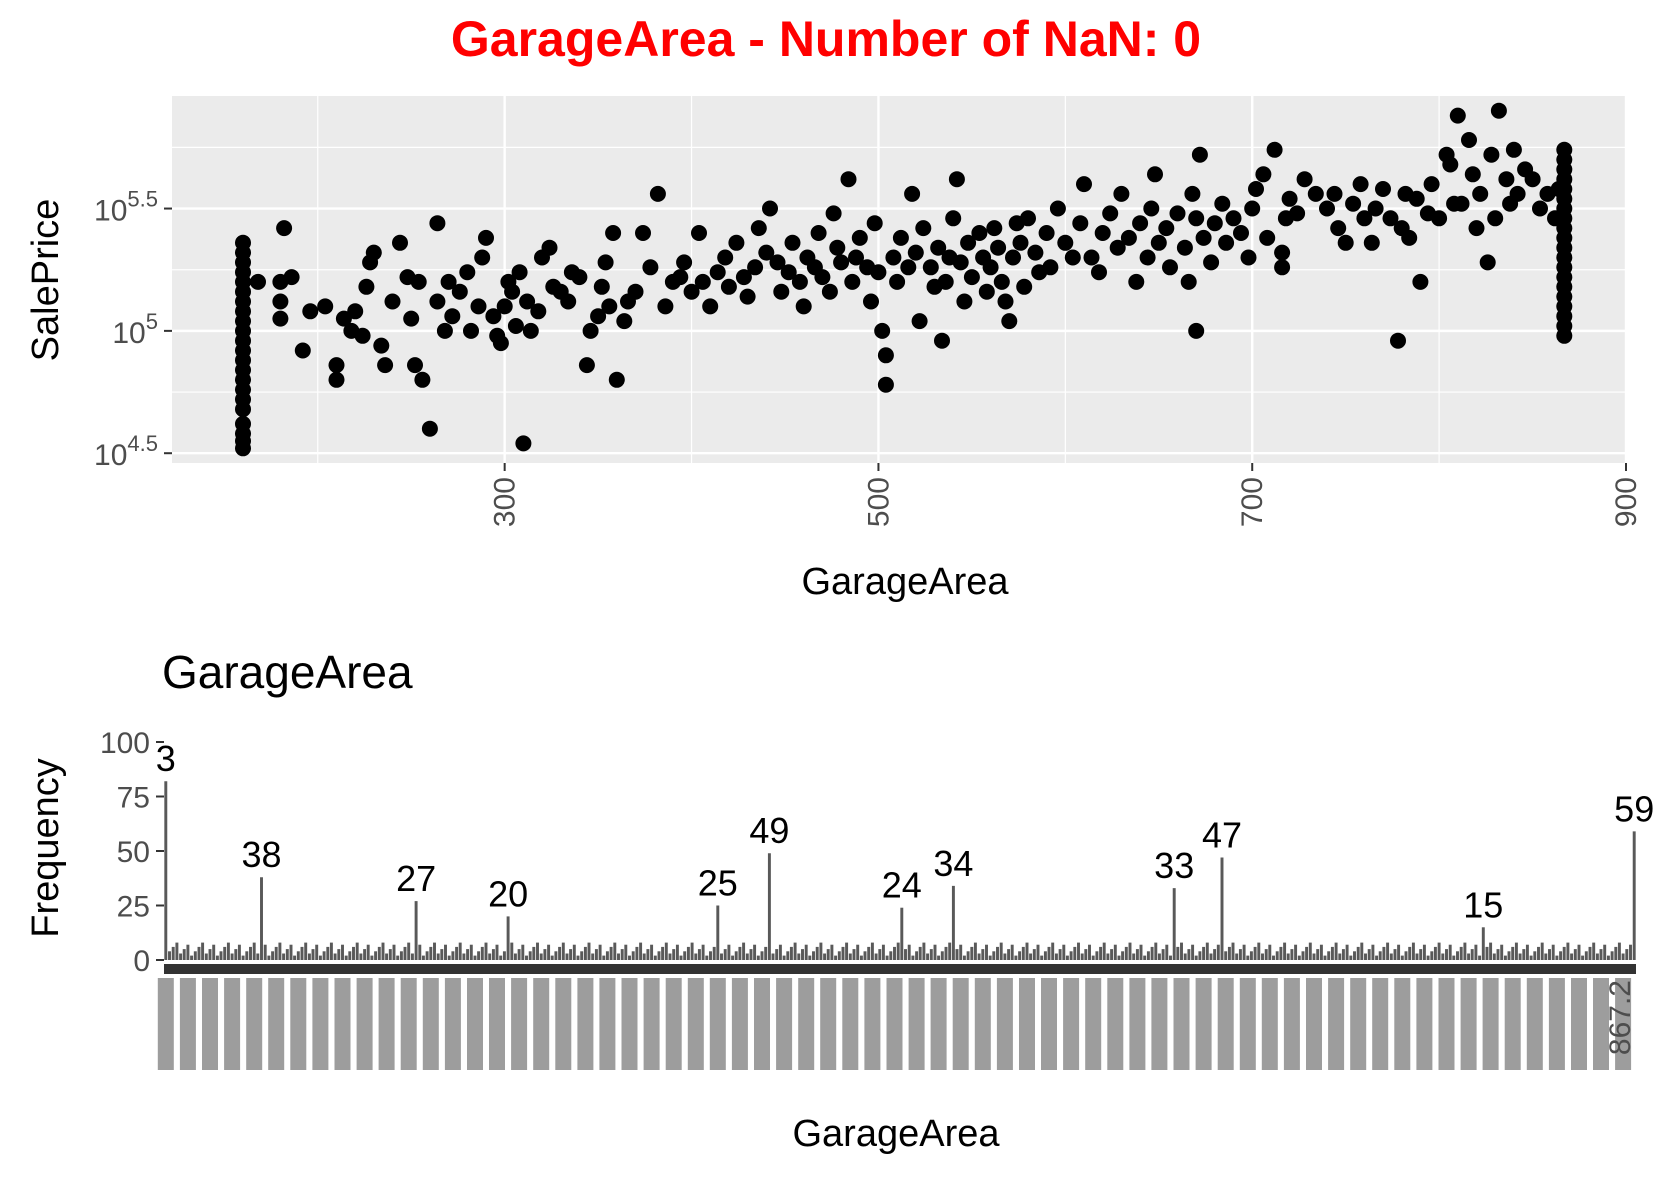 Image resolution: width=1653 pixels, height=1181 pixels. Describe the element at coordinates (902, 885) in the screenshot. I see `histogram-bar-label: 24` at that location.